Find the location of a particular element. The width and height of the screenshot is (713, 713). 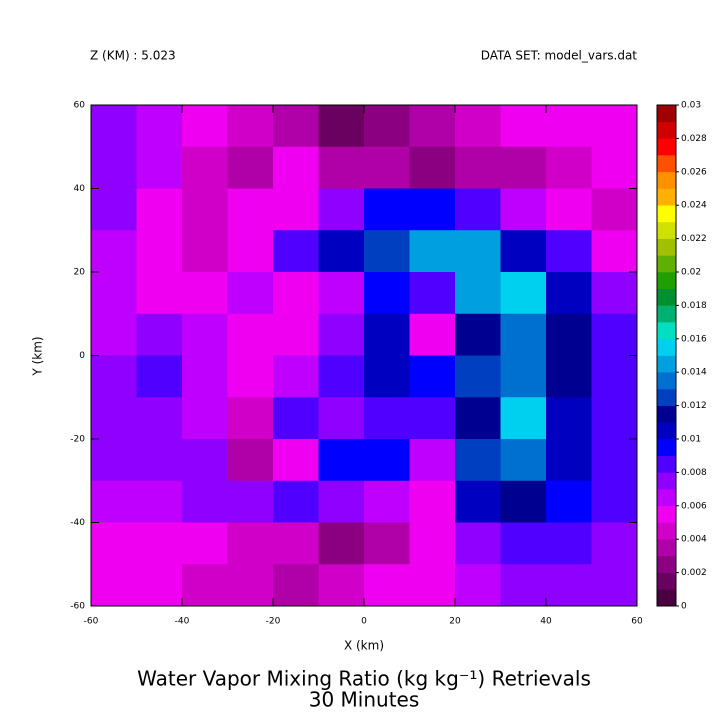

colorbar-tick-label: 0.022 is located at coordinates (694, 239).